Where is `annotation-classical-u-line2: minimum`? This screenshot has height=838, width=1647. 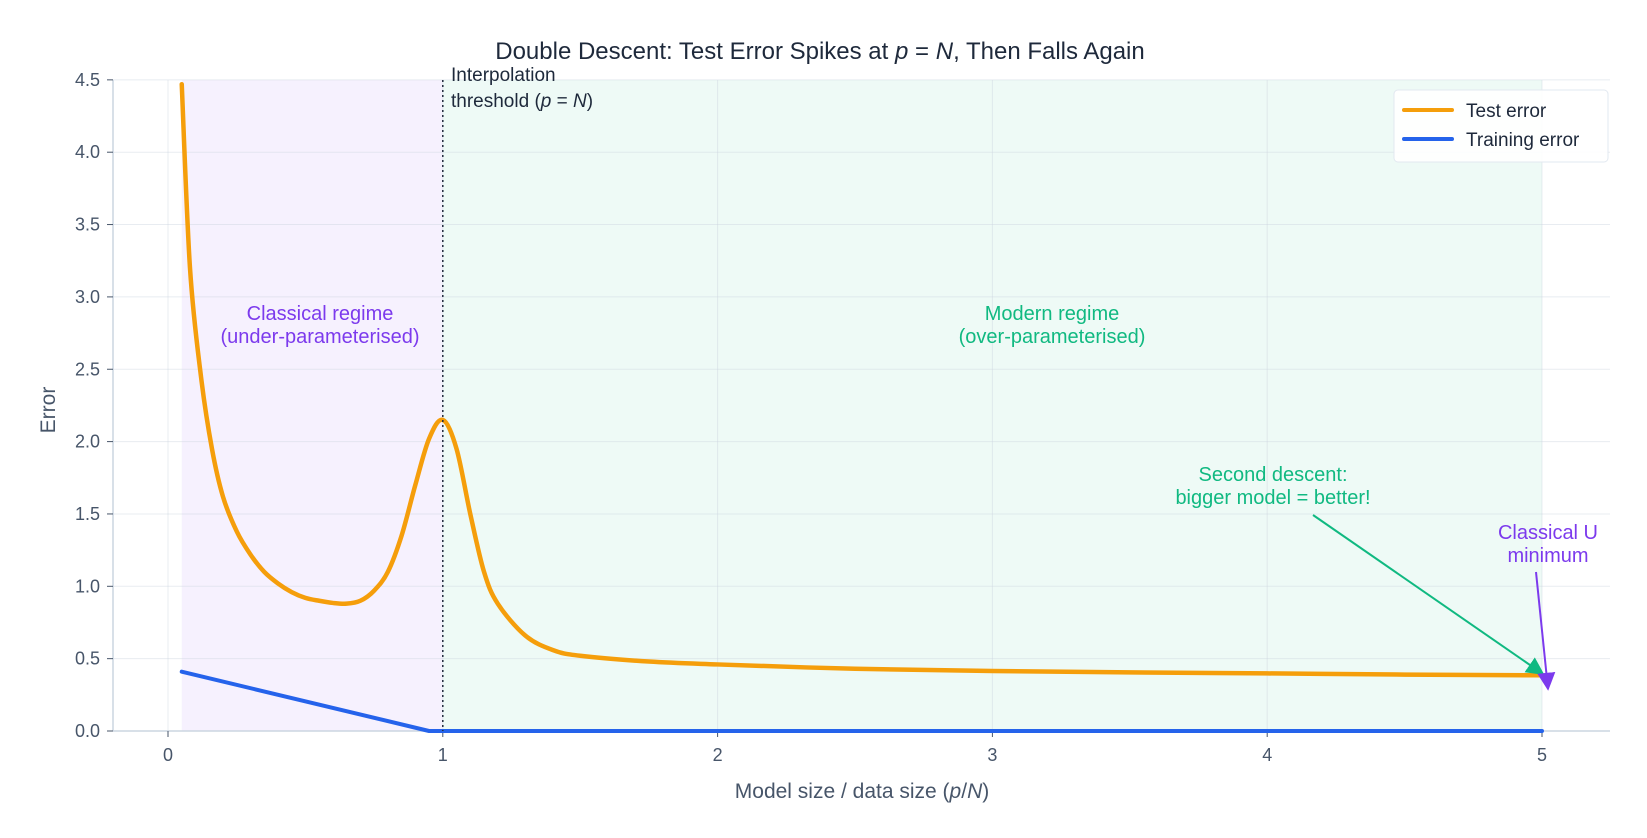 annotation-classical-u-line2: minimum is located at coordinates (1547, 556).